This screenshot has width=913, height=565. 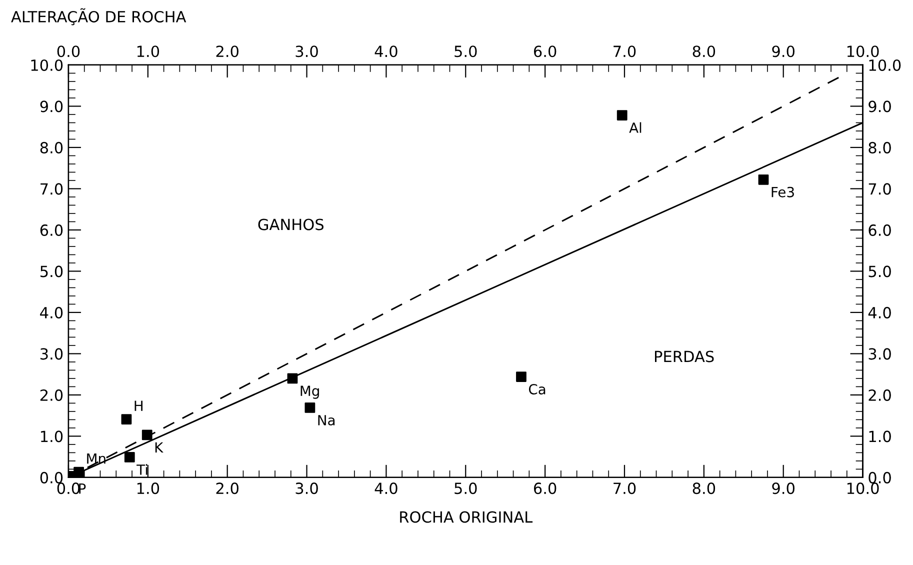 I want to click on y-tick-label: 3.0, so click(x=51, y=354).